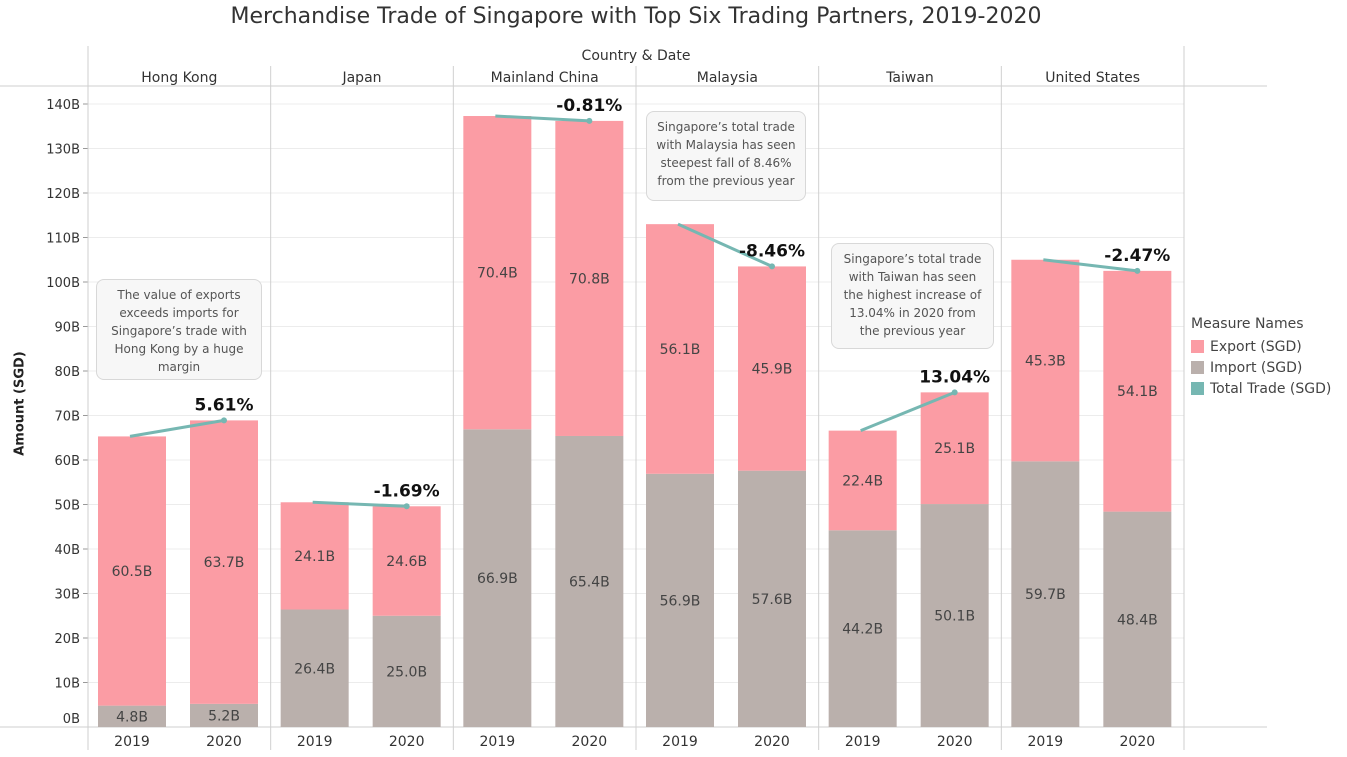 The image size is (1347, 757). I want to click on import-value-label: 5.2B, so click(224, 716).